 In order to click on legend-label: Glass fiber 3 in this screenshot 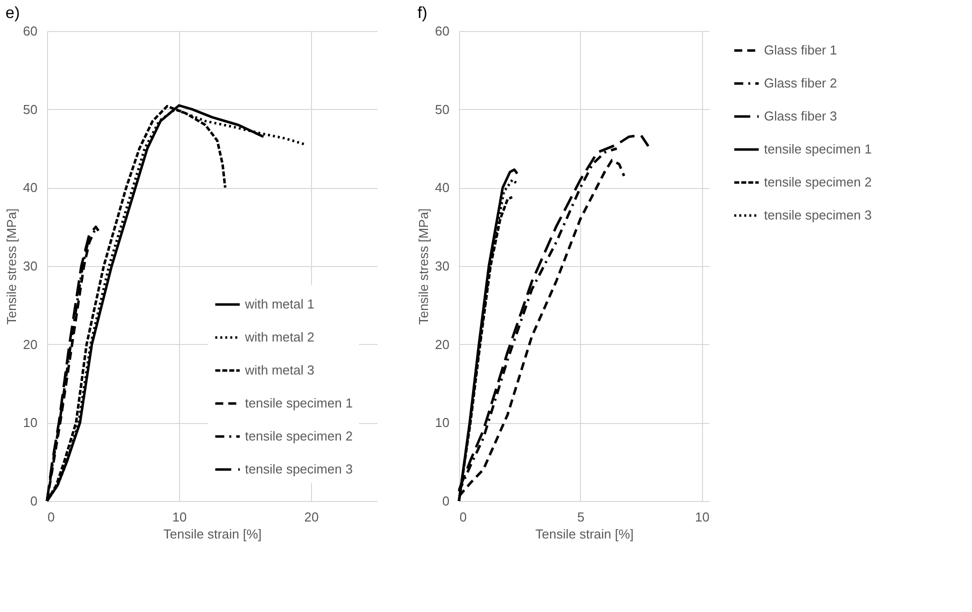, I will do `click(800, 116)`.